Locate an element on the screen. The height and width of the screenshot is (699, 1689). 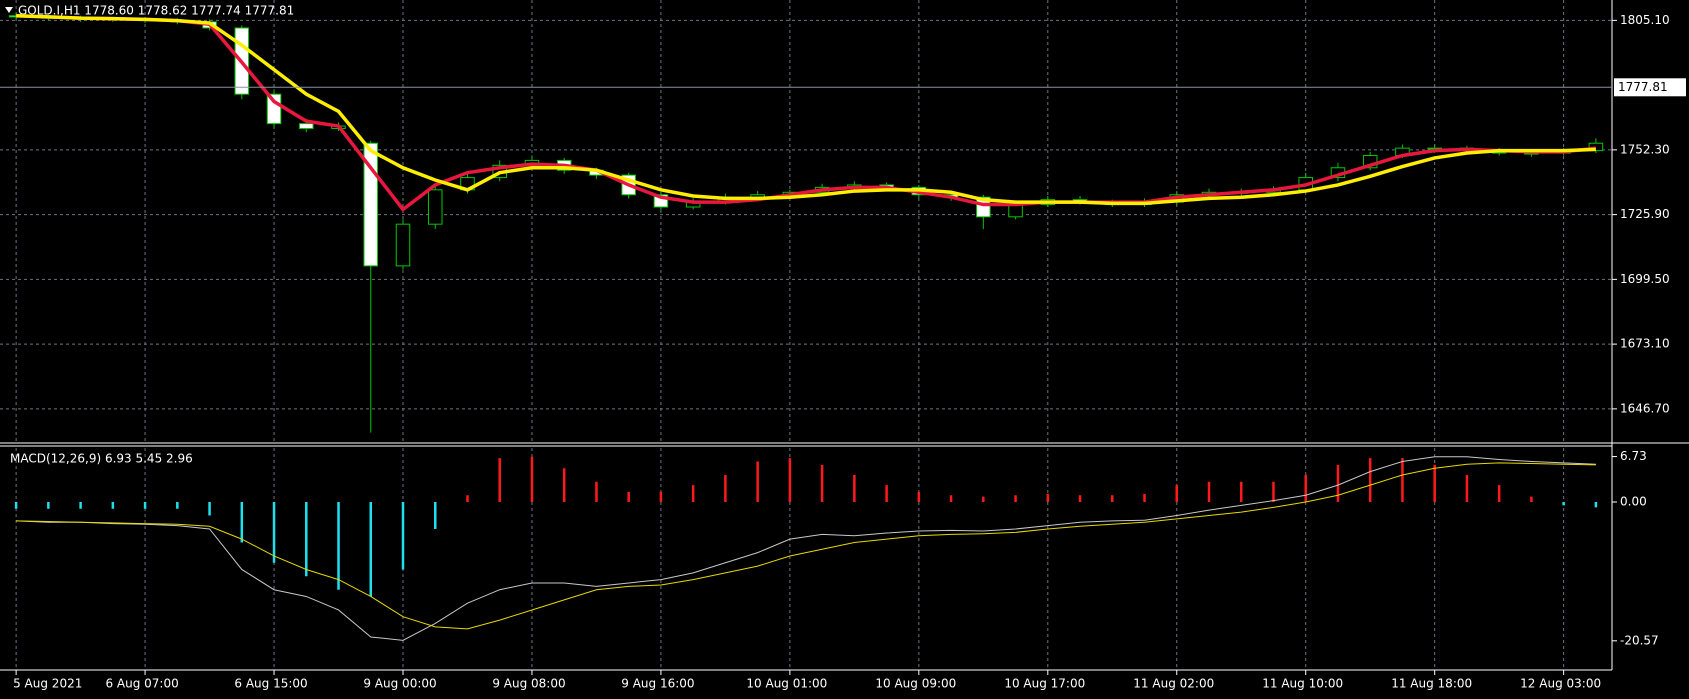
x-tick-label: 6 Aug 07:00 is located at coordinates (141, 684).